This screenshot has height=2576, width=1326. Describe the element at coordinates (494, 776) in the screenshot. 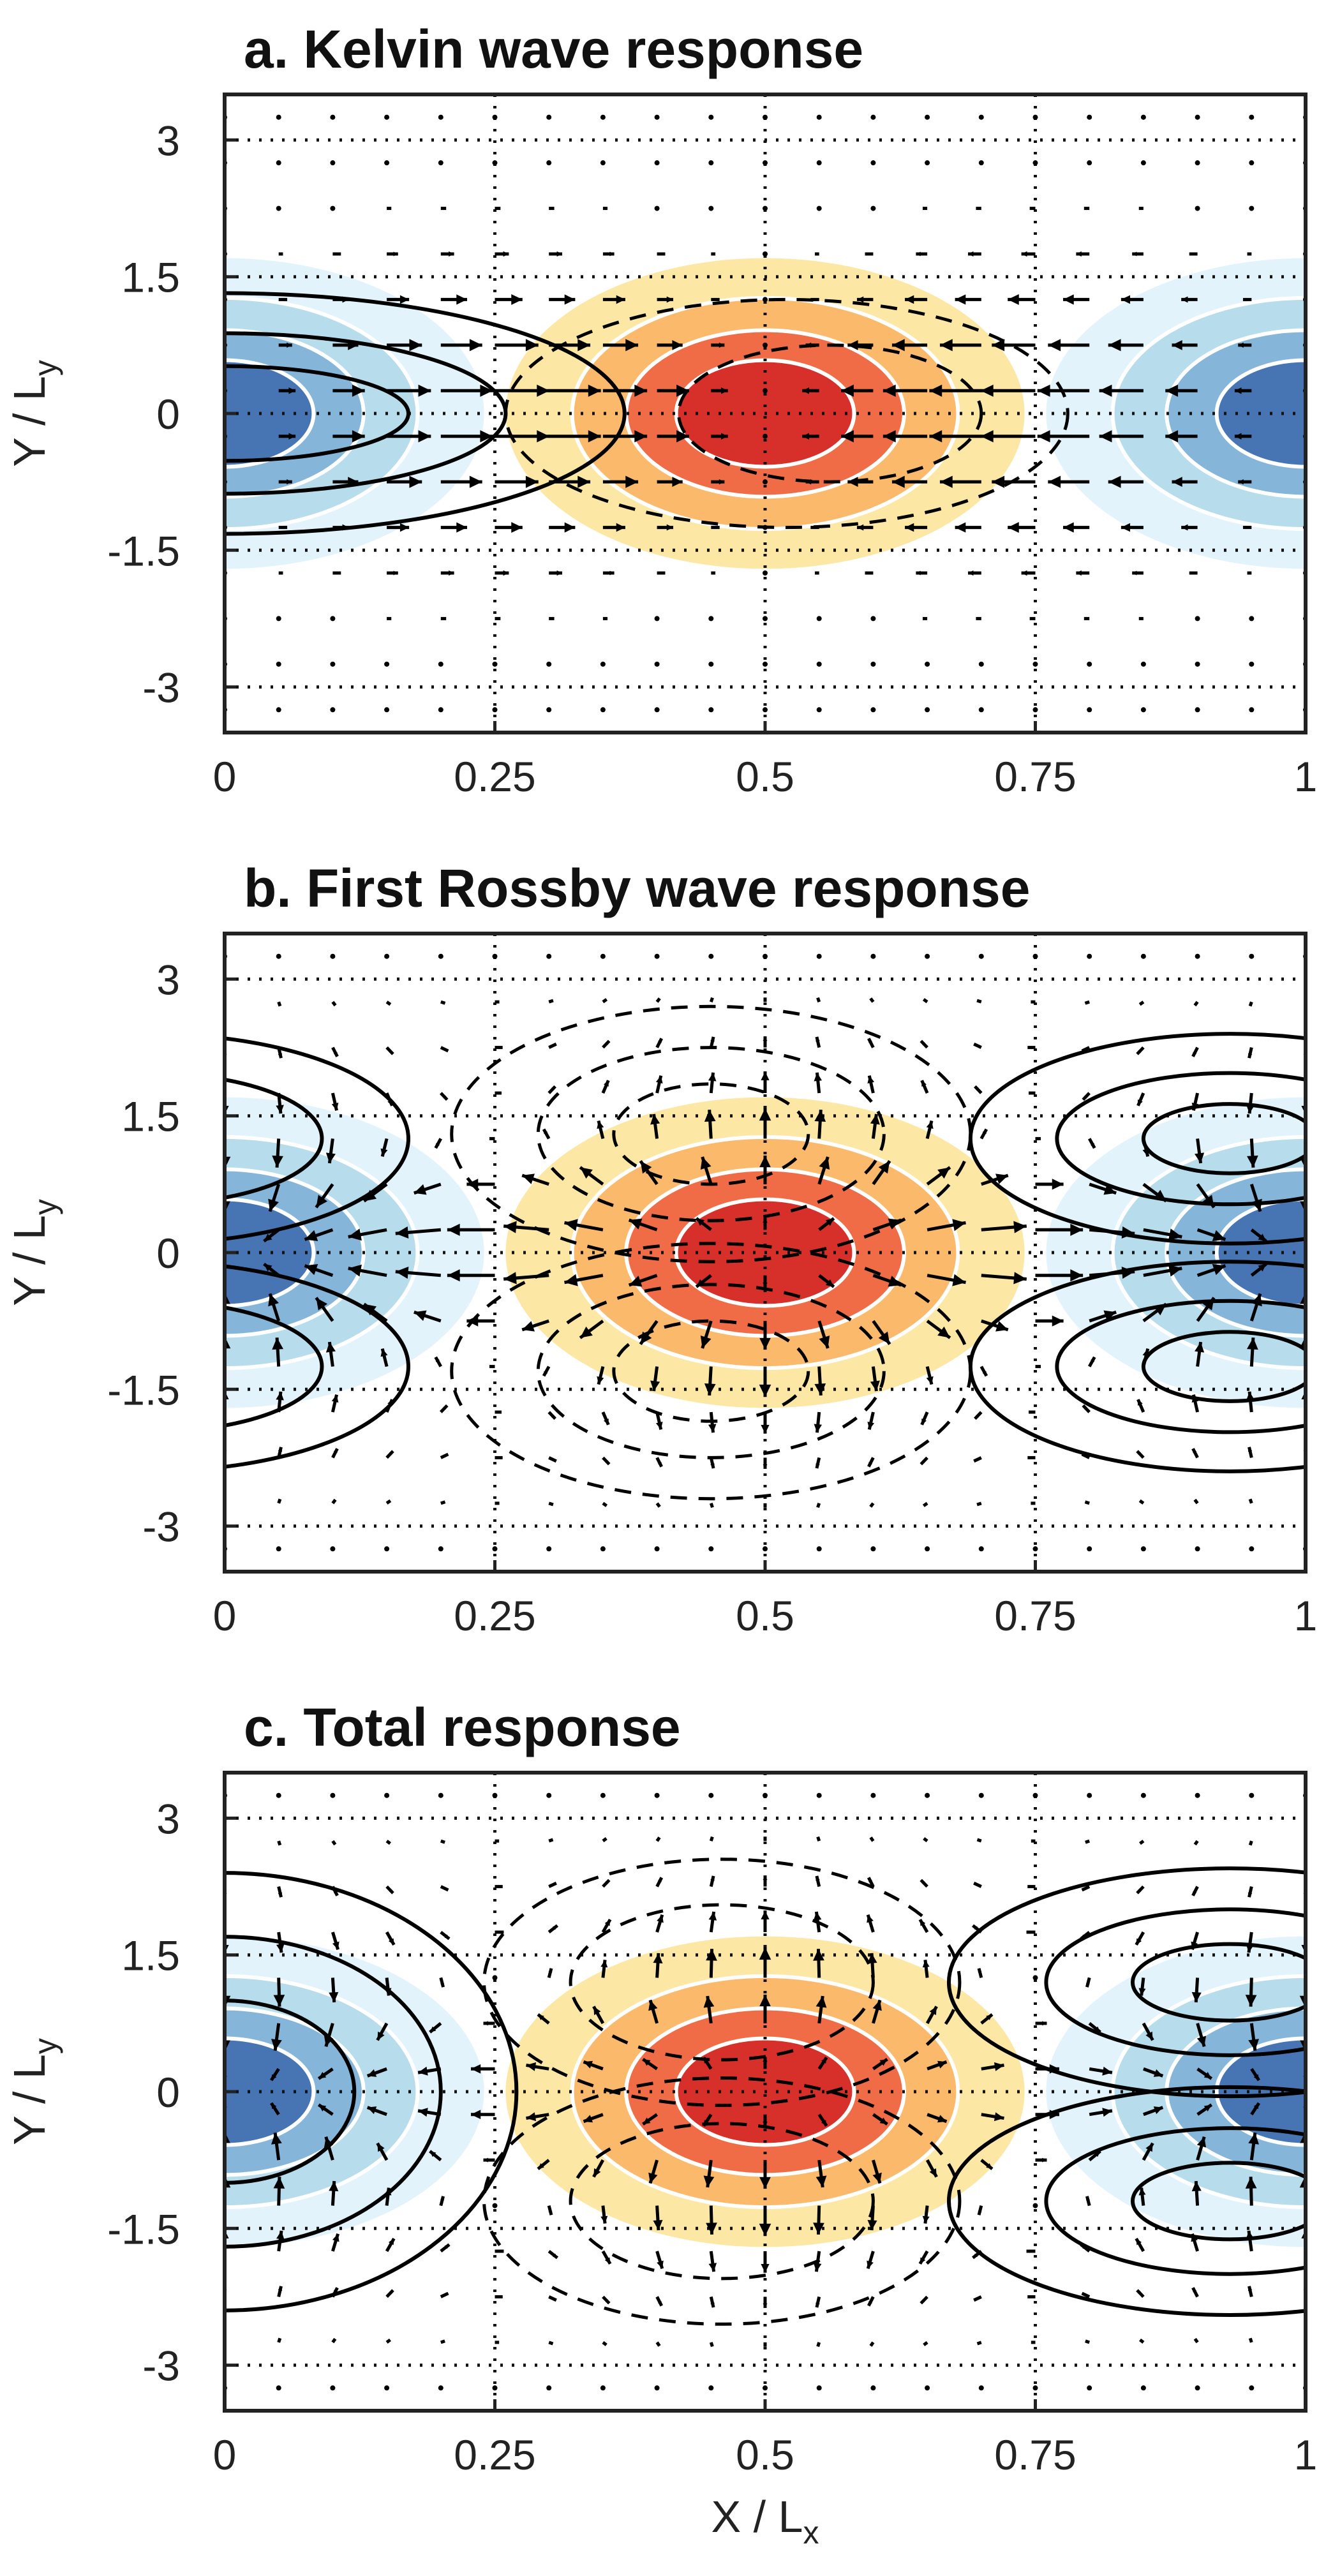

I see `x-tick-label: 0.25` at that location.